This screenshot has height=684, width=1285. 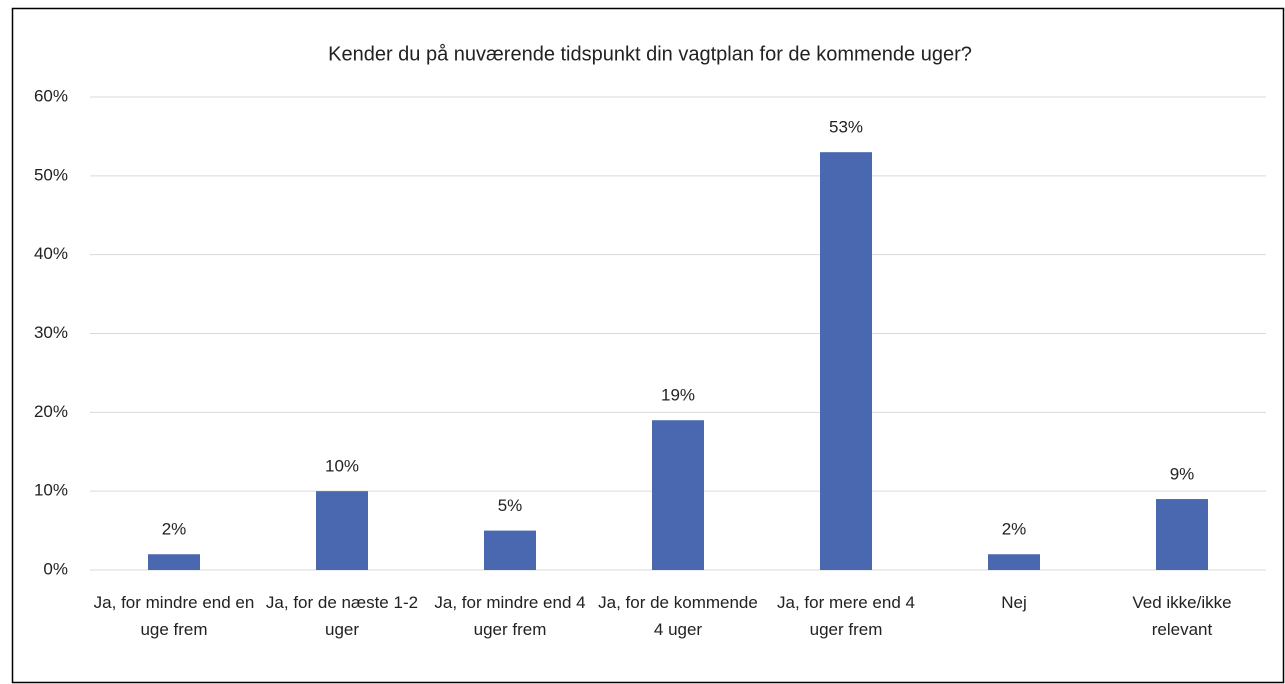 What do you see at coordinates (51, 490) in the screenshot?
I see `y-tick-label: 10%` at bounding box center [51, 490].